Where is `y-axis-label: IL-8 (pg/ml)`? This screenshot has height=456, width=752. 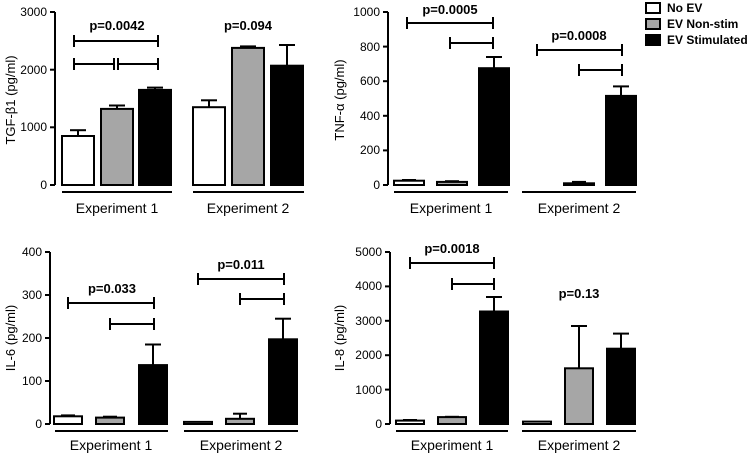 y-axis-label: IL-8 (pg/ml) is located at coordinates (339, 338).